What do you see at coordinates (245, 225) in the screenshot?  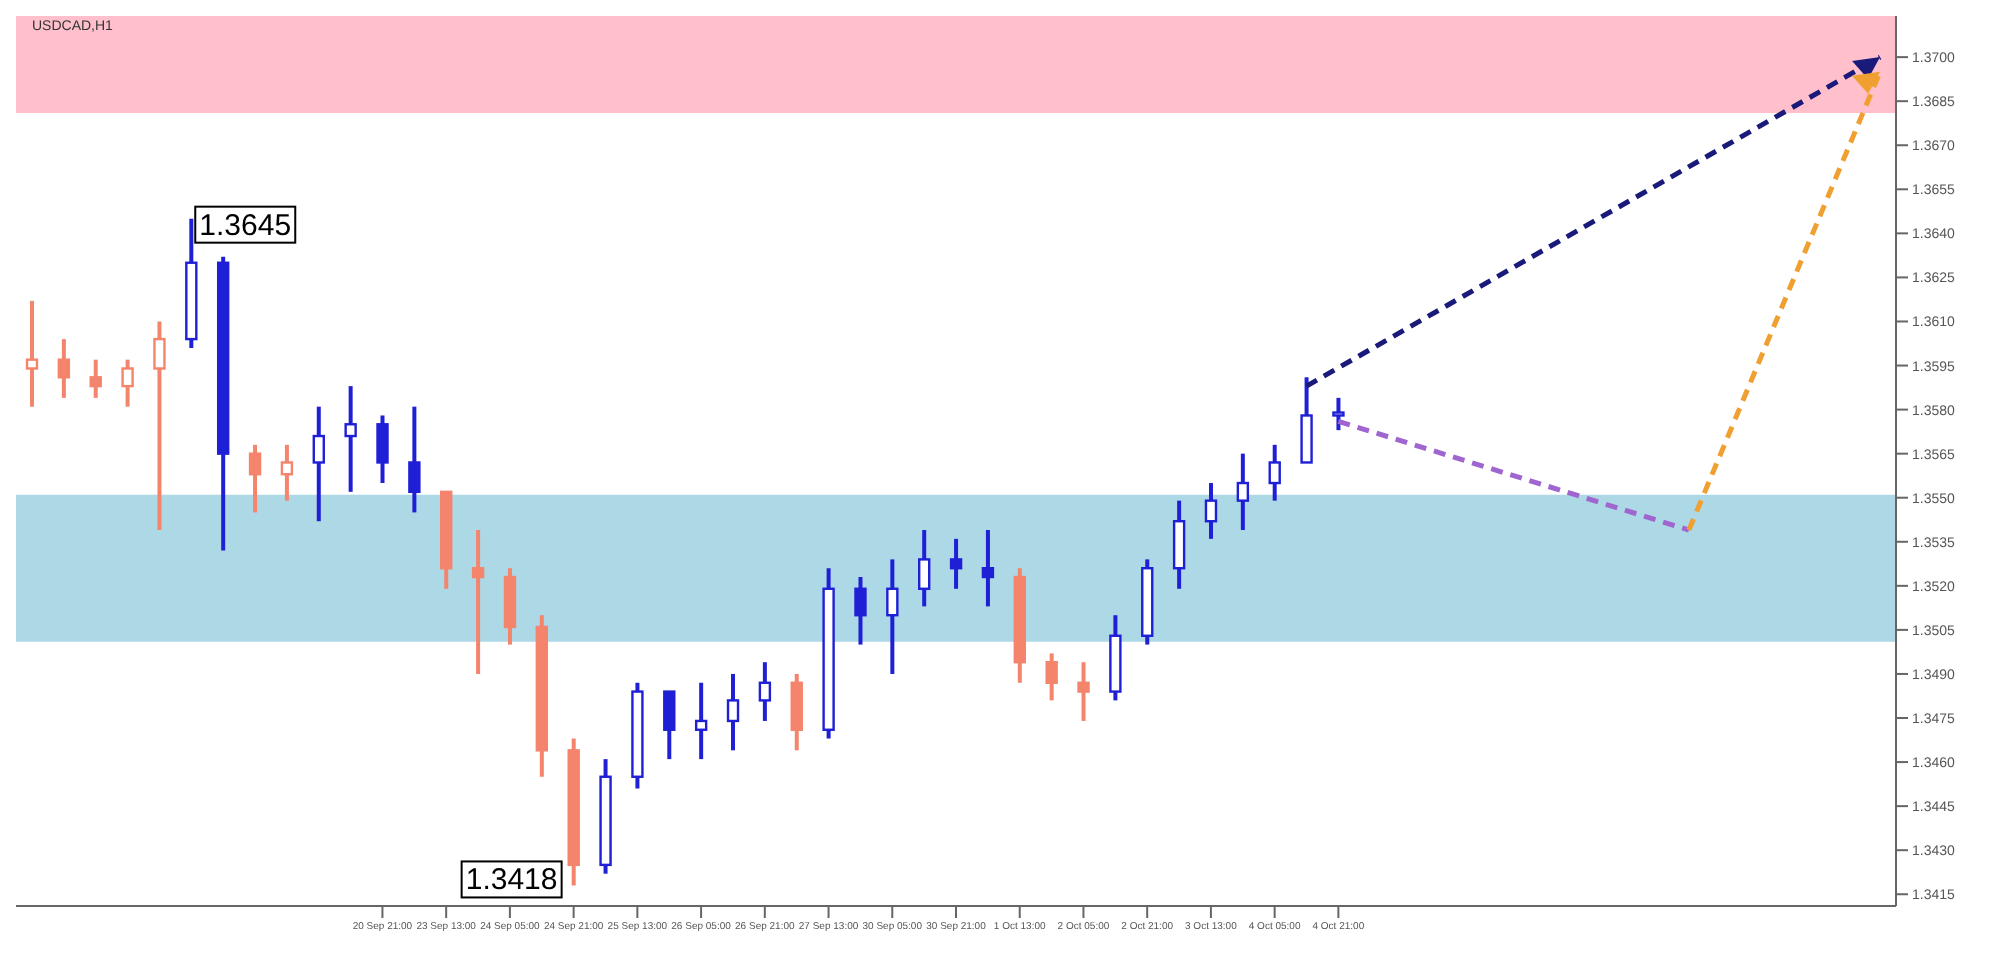 I see `annotation: 1.3645` at bounding box center [245, 225].